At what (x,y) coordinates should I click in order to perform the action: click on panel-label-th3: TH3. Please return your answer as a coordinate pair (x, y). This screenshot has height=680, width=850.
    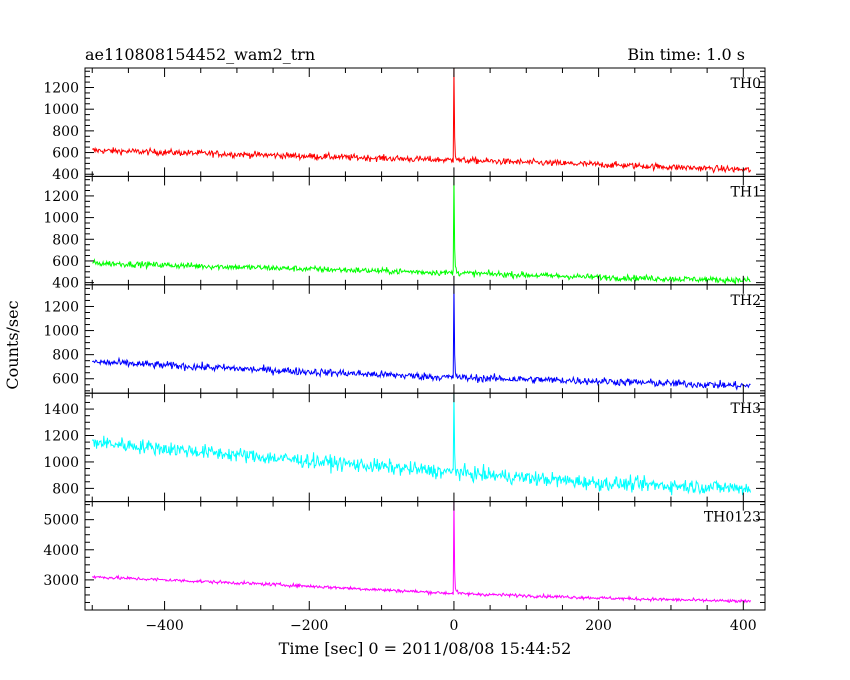
    Looking at the image, I should click on (746, 409).